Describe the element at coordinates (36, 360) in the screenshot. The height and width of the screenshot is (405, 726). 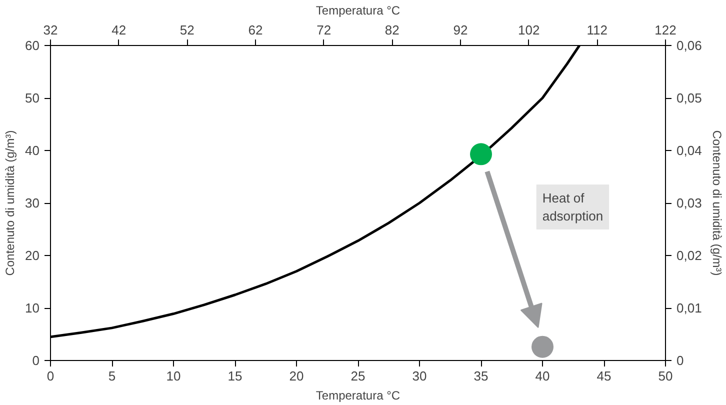
I see `y-tick-label: 0` at that location.